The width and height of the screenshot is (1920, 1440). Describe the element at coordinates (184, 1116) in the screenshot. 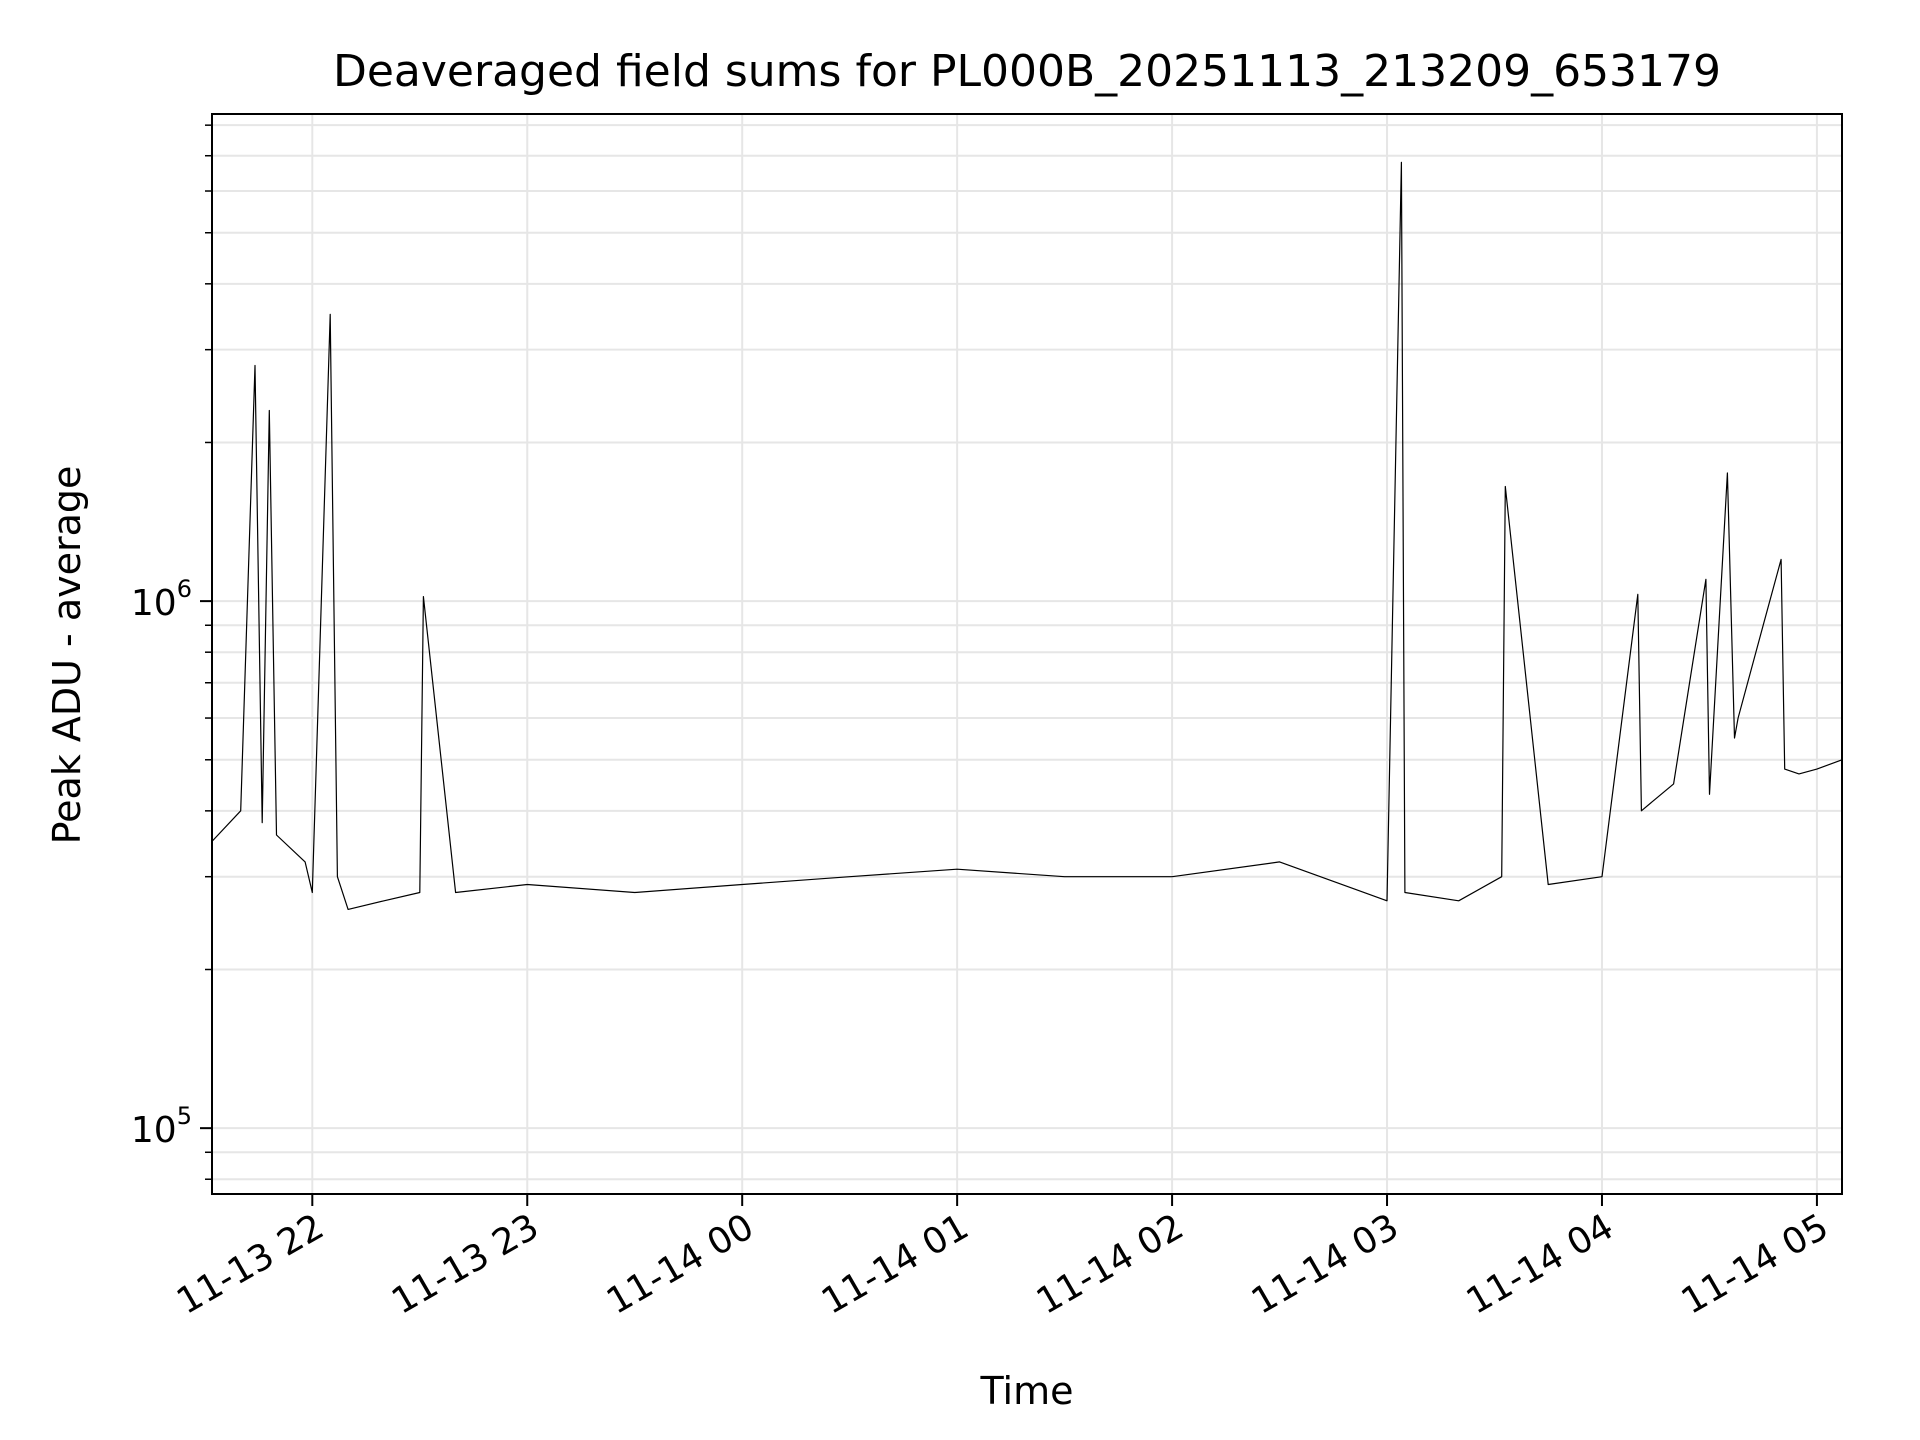

I see `y-tick-exponent: 5` at that location.